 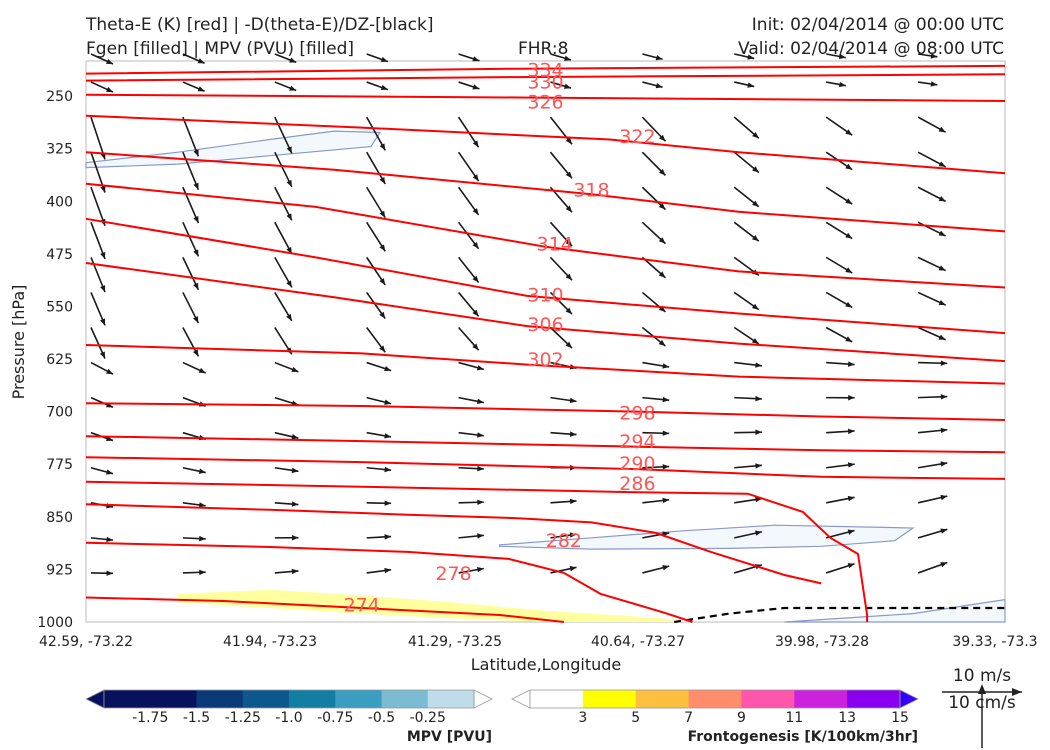 What do you see at coordinates (546, 664) in the screenshot?
I see `x-axis-label: Latitude,Longitude` at bounding box center [546, 664].